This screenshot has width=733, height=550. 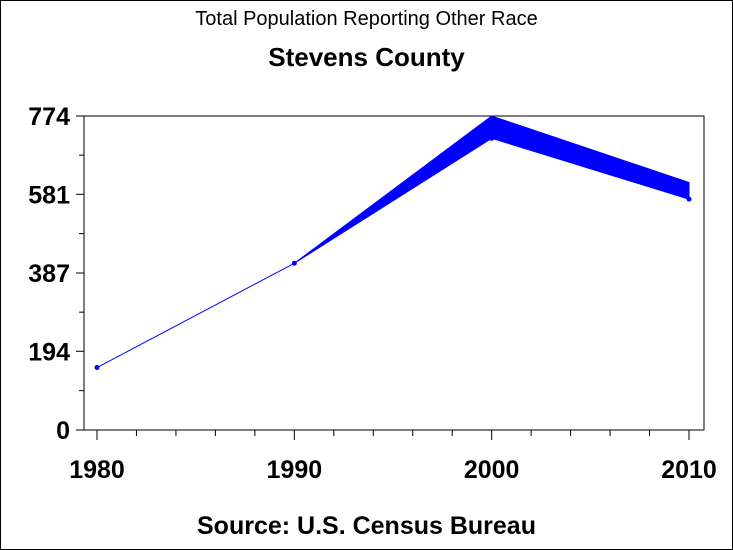 What do you see at coordinates (63, 431) in the screenshot?
I see `y-tick-label: 0` at bounding box center [63, 431].